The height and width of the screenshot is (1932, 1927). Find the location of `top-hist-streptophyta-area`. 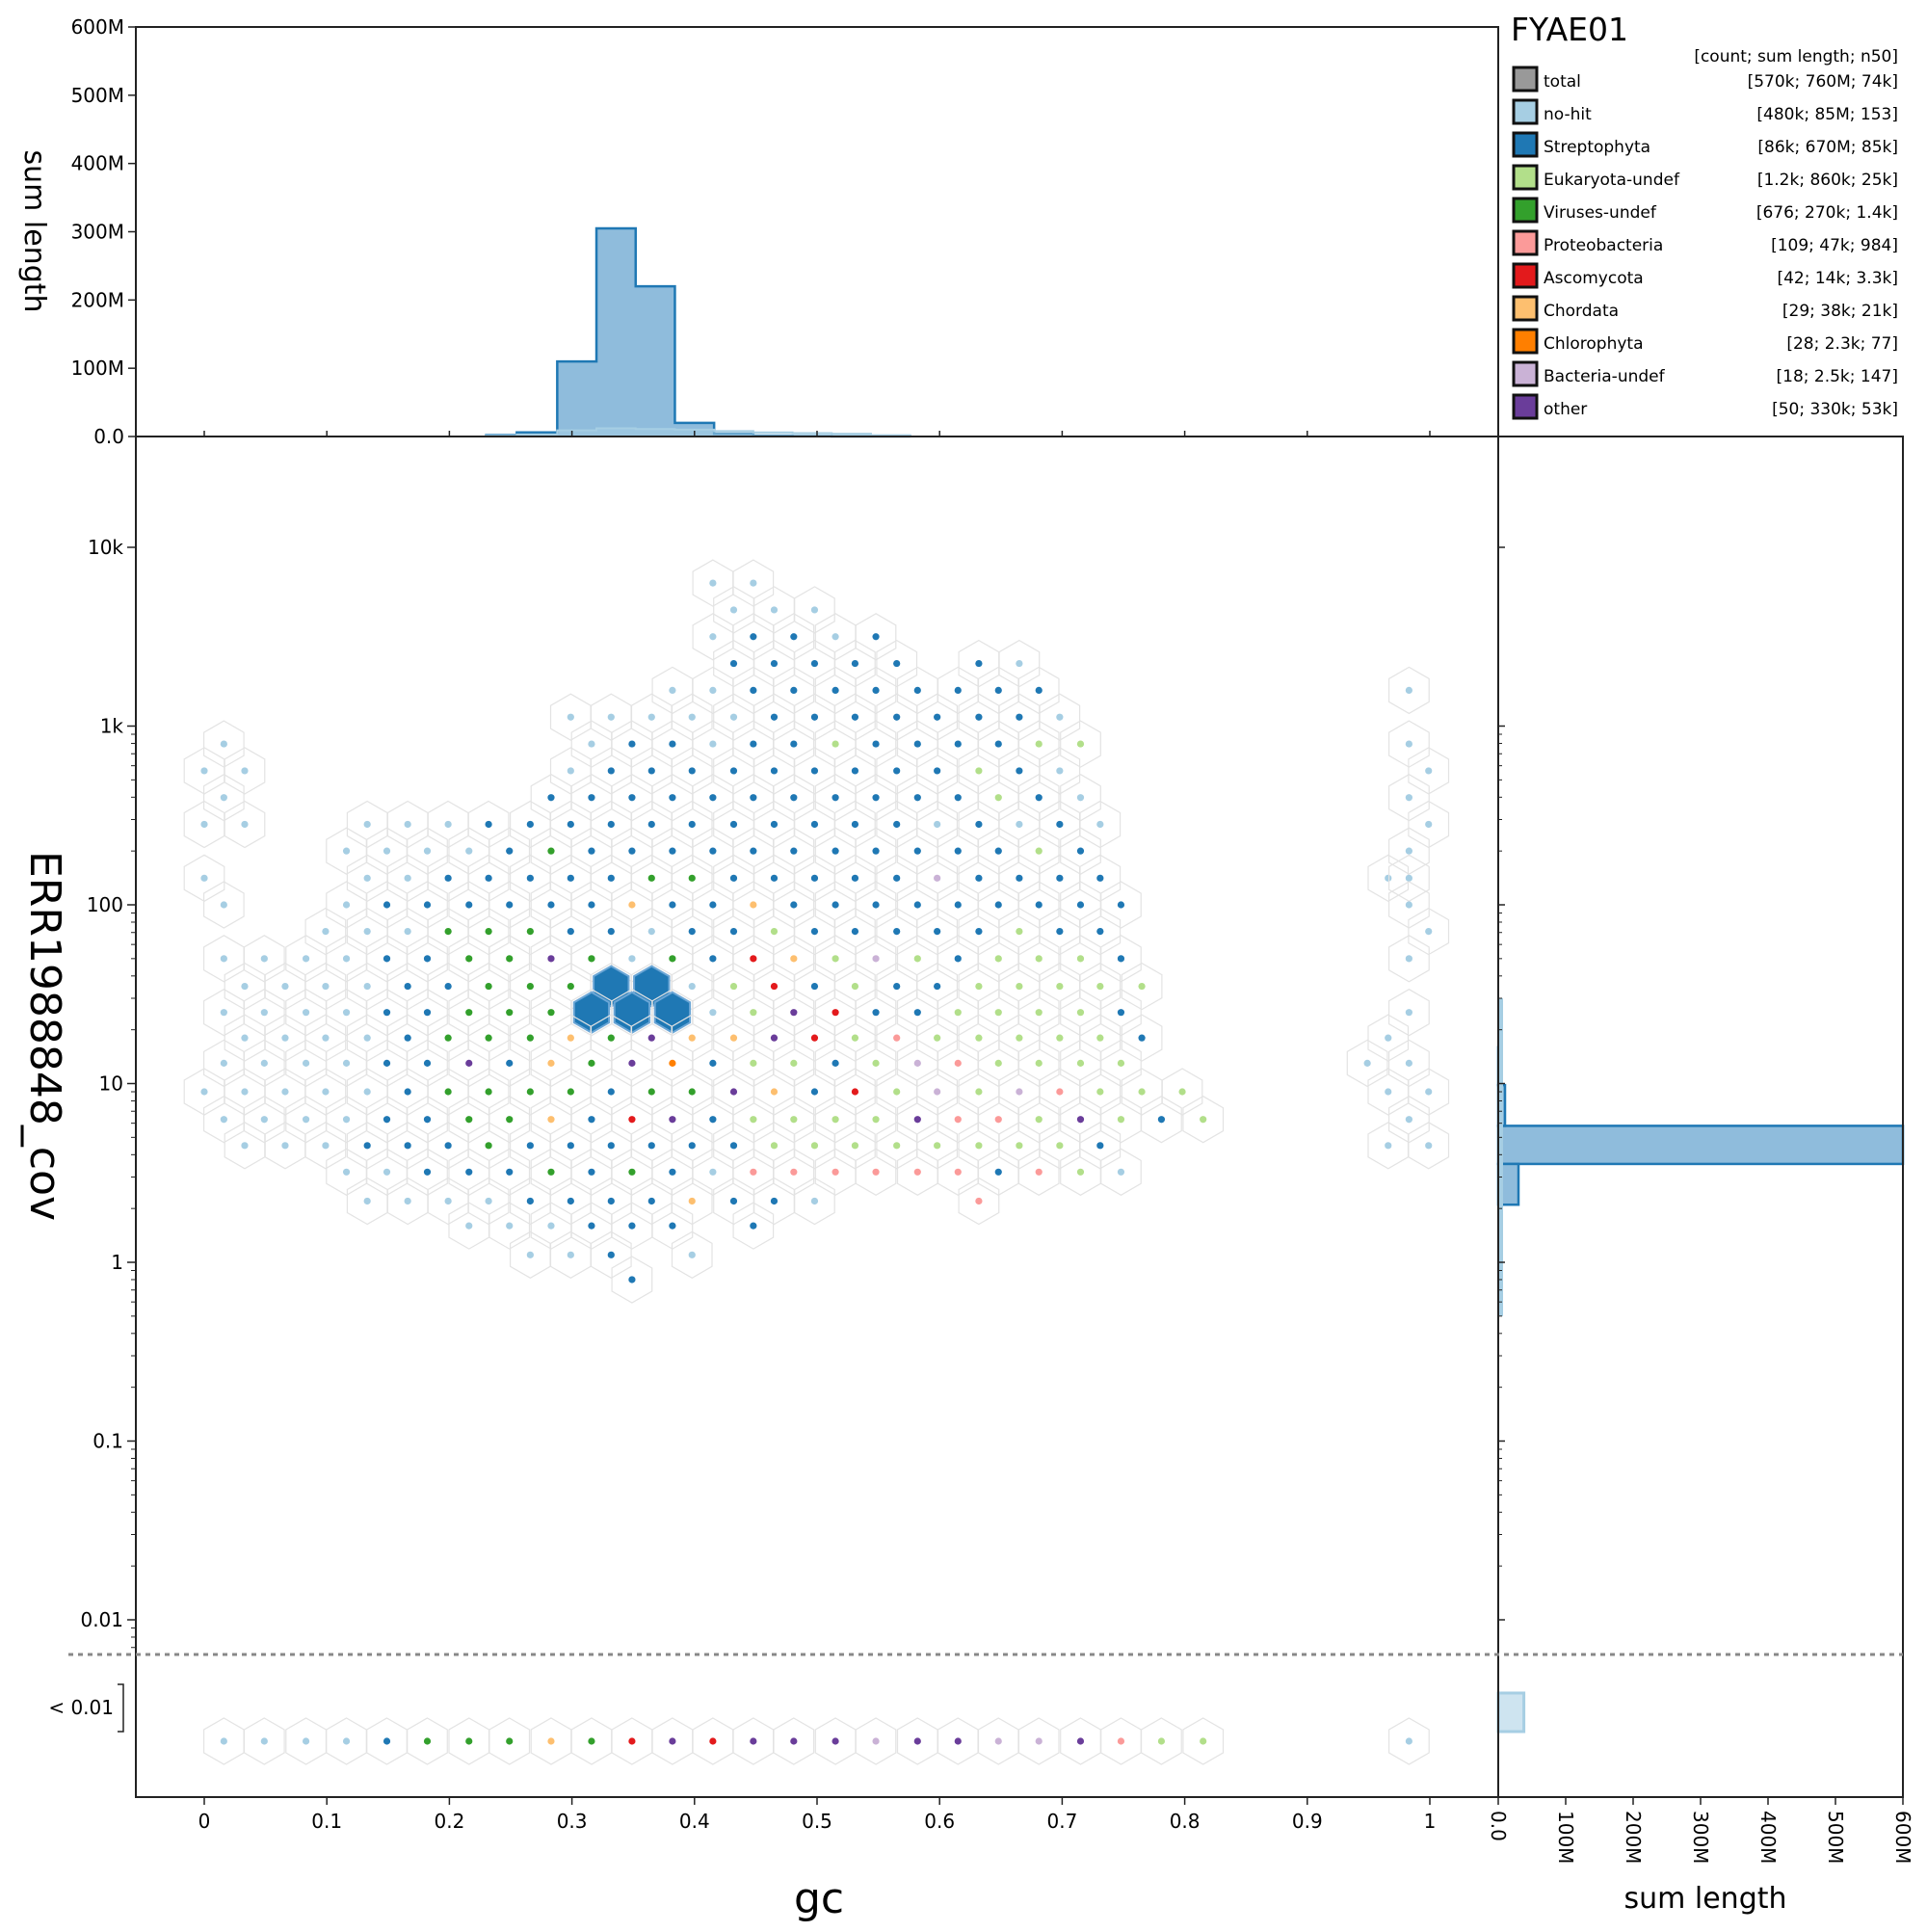

top-hist-streptophyta-area is located at coordinates (698, 332).